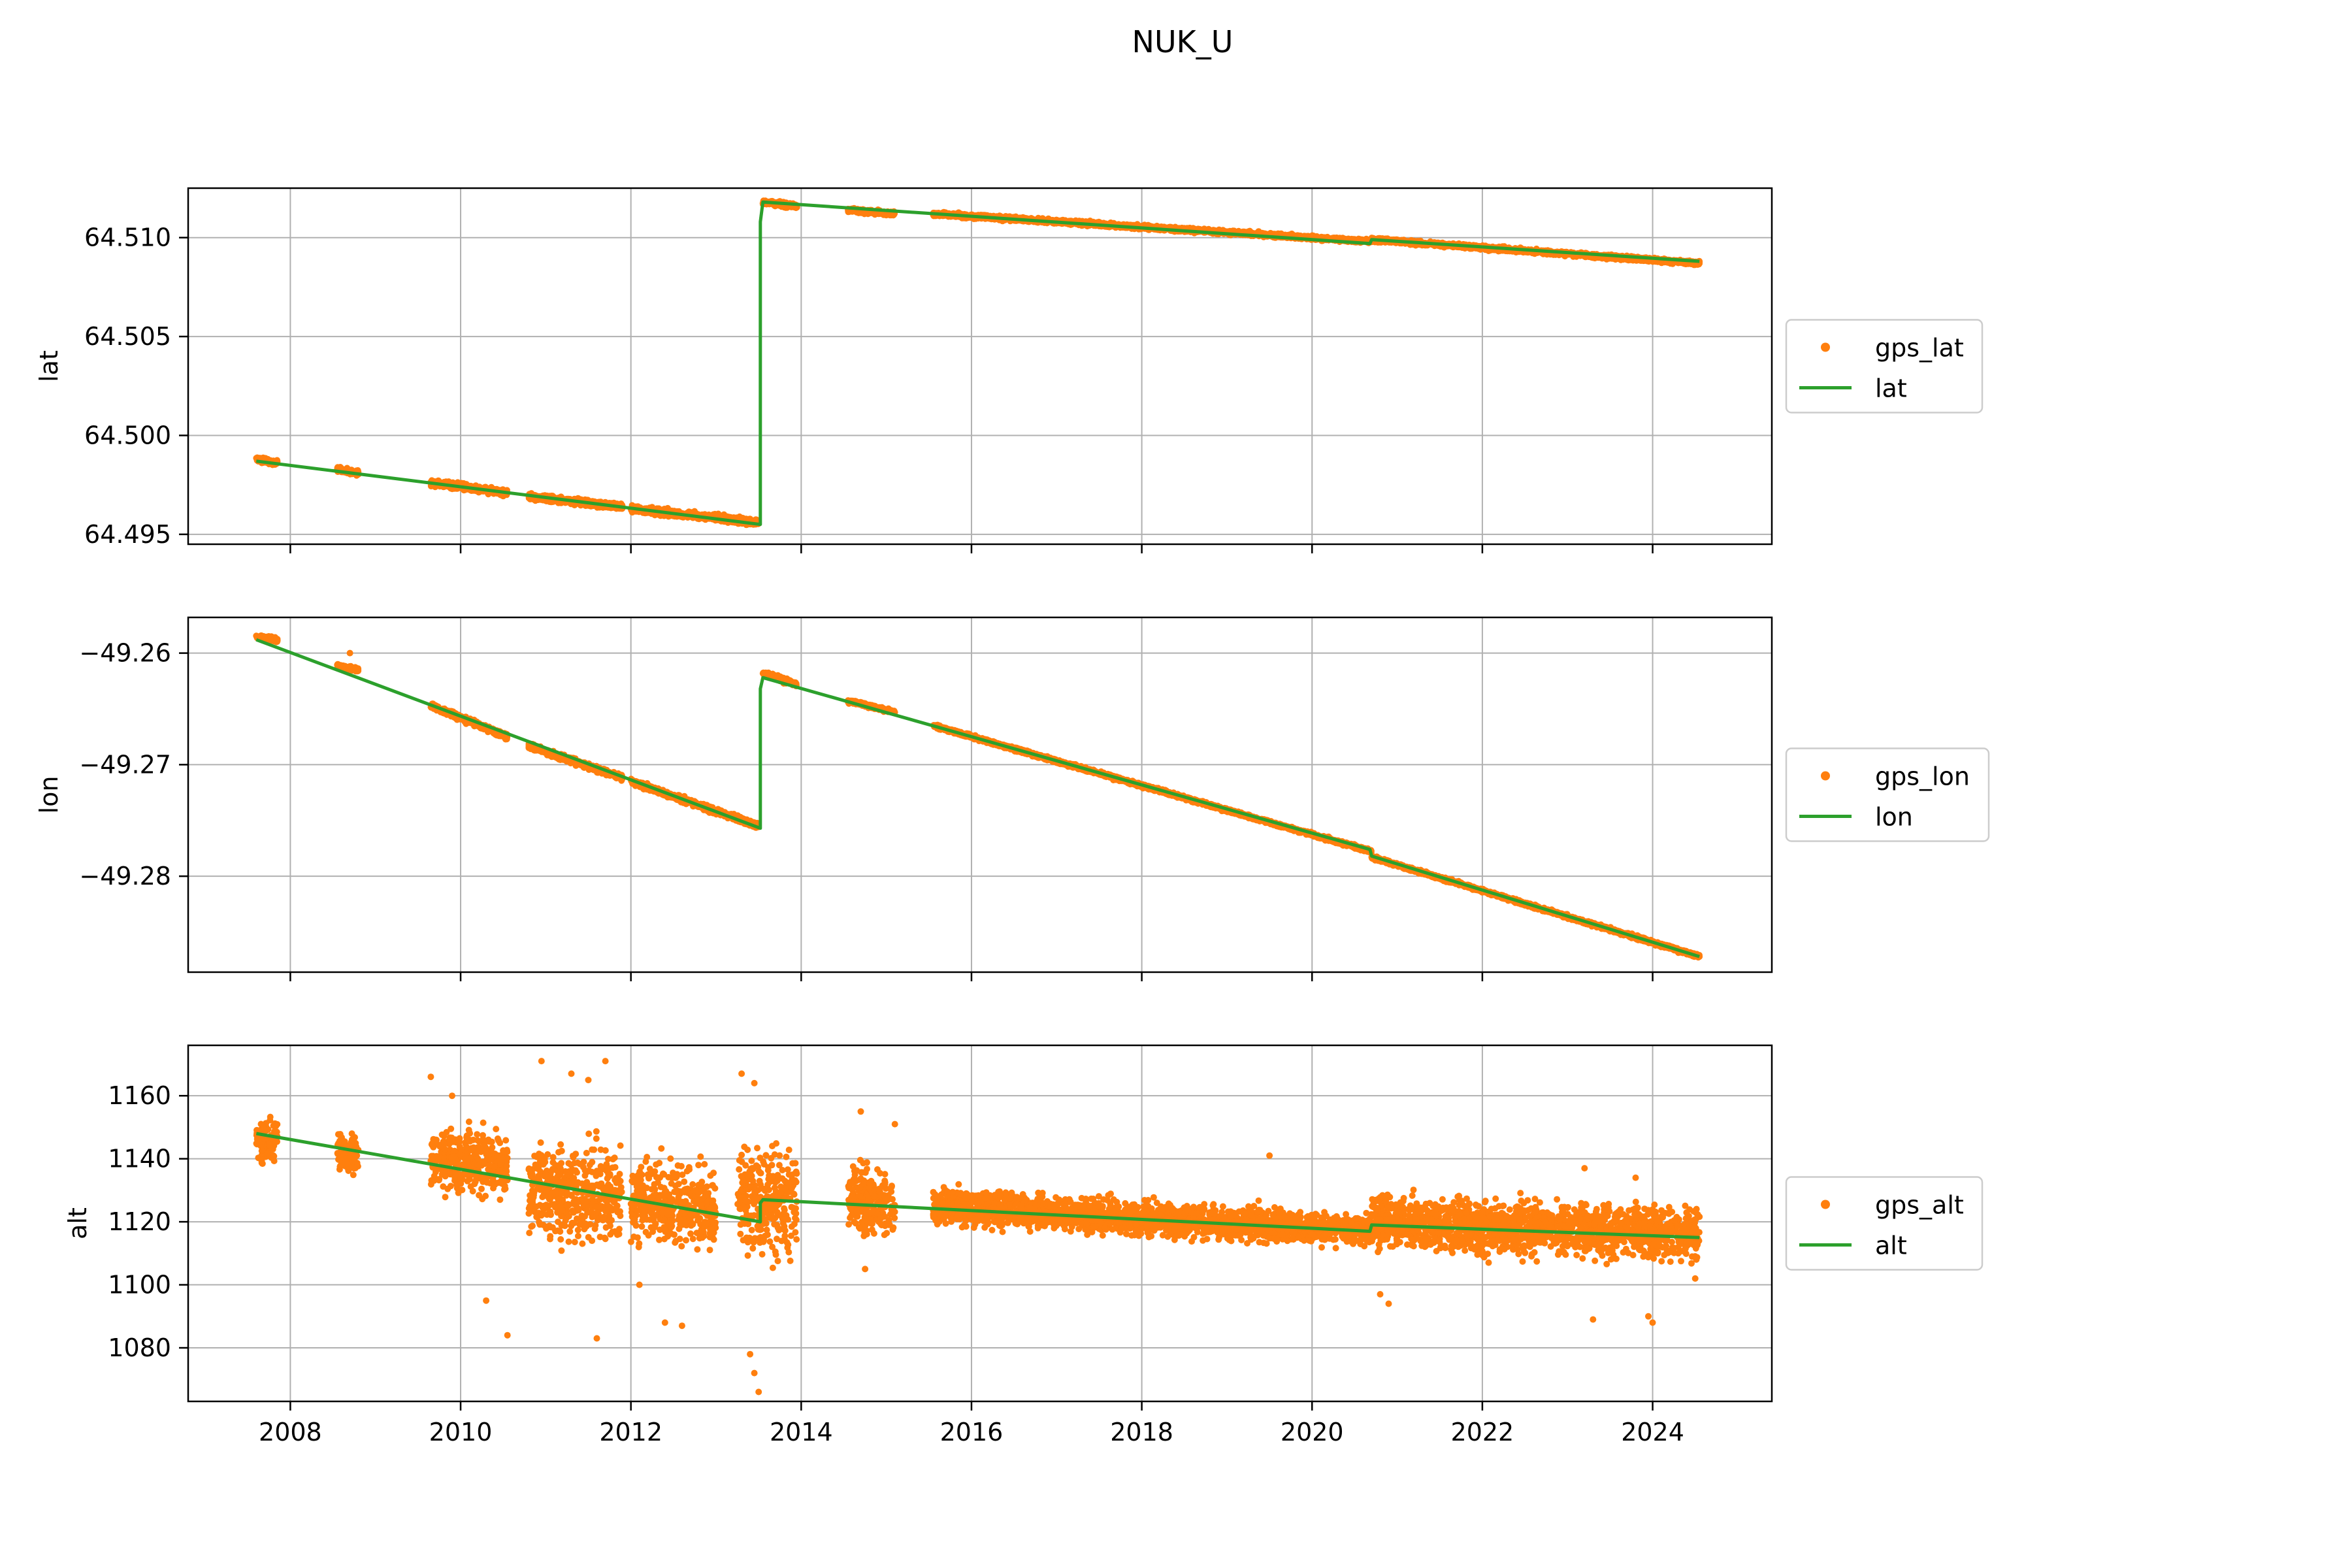 The image size is (2352, 1568). What do you see at coordinates (1182, 41) in the screenshot?
I see `figure-title: NUK_U` at bounding box center [1182, 41].